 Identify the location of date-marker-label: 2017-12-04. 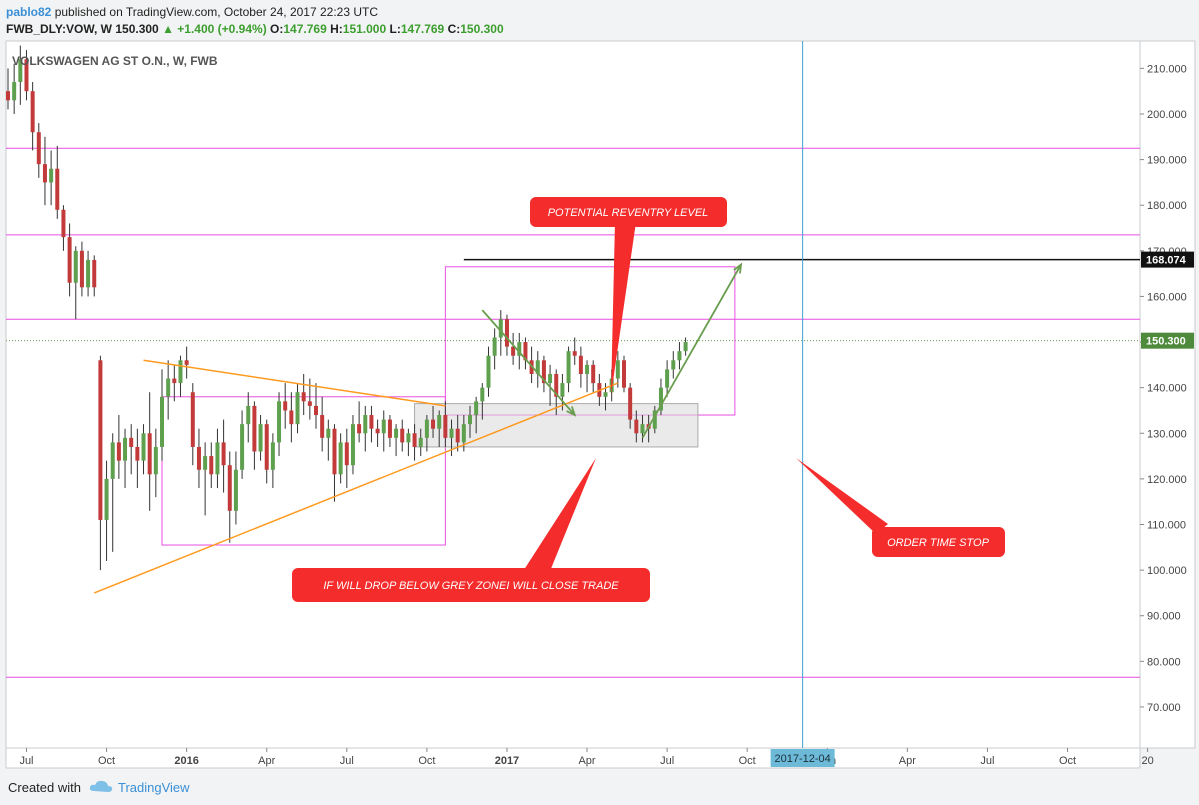
(802, 759).